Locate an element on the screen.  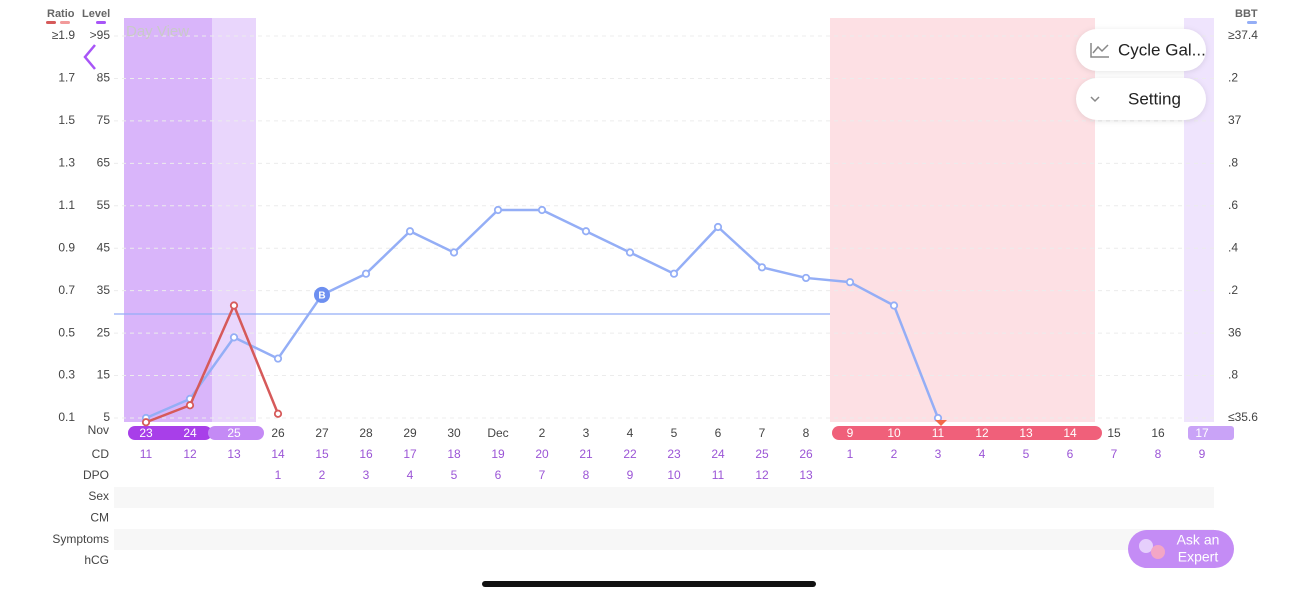
date-label: 17 is located at coordinates (1202, 433).